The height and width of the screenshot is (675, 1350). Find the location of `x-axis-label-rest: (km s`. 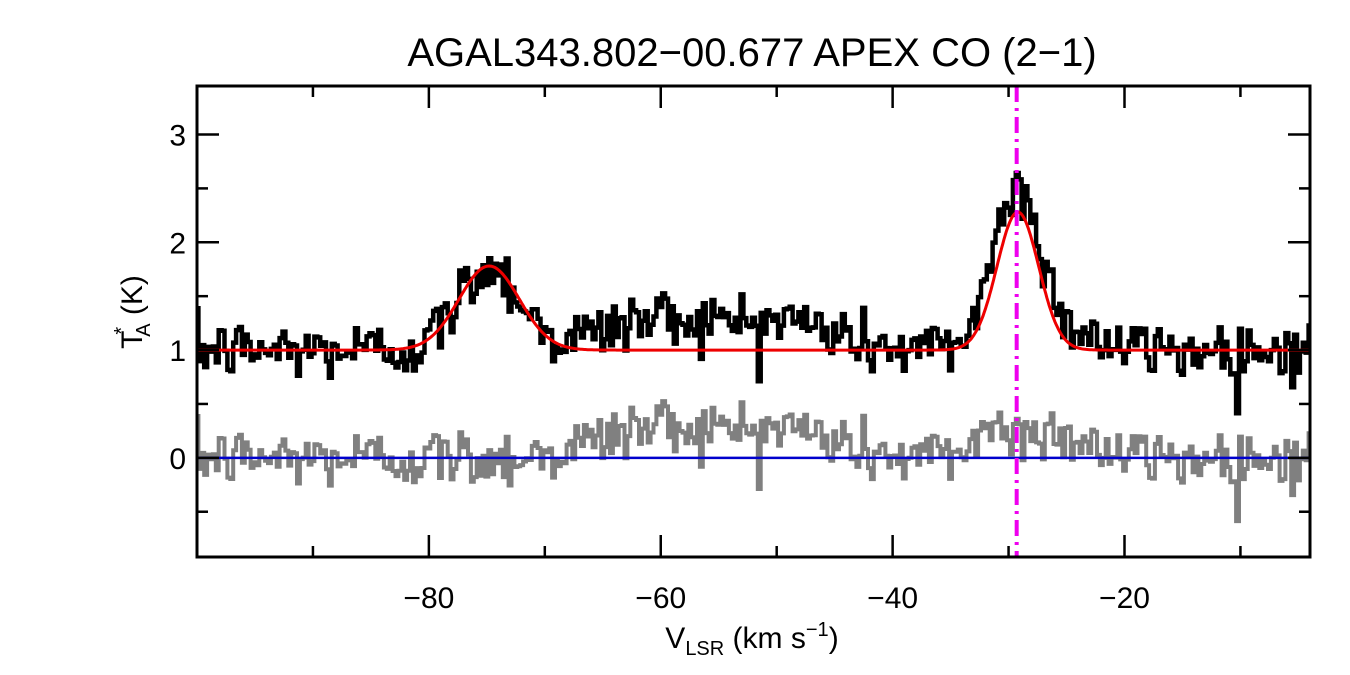

x-axis-label-rest: (km s is located at coordinates (765, 638).